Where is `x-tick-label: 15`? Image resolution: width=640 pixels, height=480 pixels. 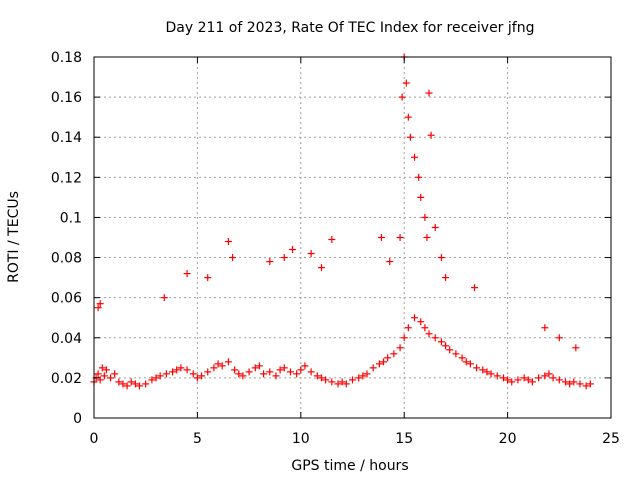 x-tick-label: 15 is located at coordinates (404, 439).